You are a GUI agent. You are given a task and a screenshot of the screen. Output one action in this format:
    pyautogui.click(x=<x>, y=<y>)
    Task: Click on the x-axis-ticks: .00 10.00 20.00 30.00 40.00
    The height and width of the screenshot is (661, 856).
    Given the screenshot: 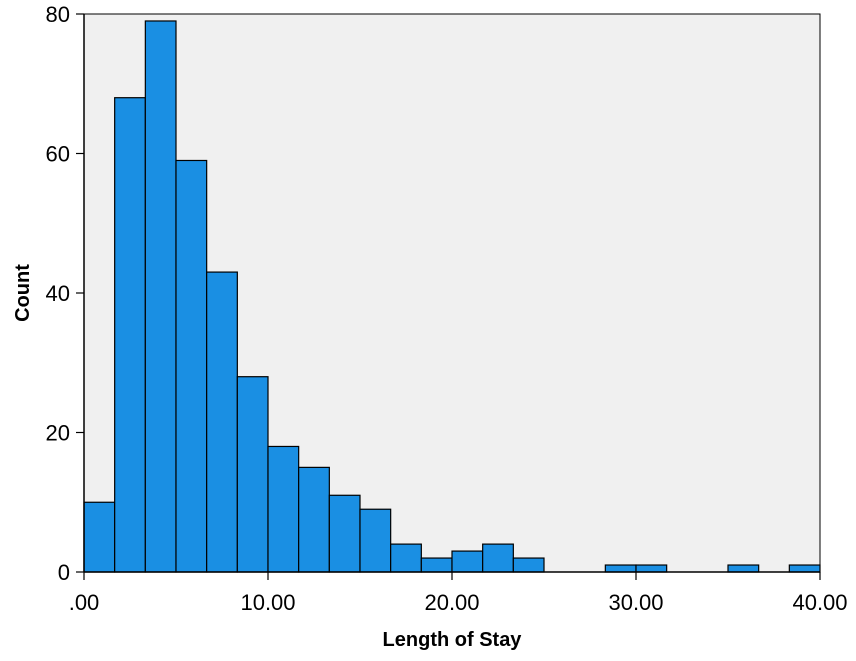 What is the action you would take?
    pyautogui.click(x=458, y=593)
    